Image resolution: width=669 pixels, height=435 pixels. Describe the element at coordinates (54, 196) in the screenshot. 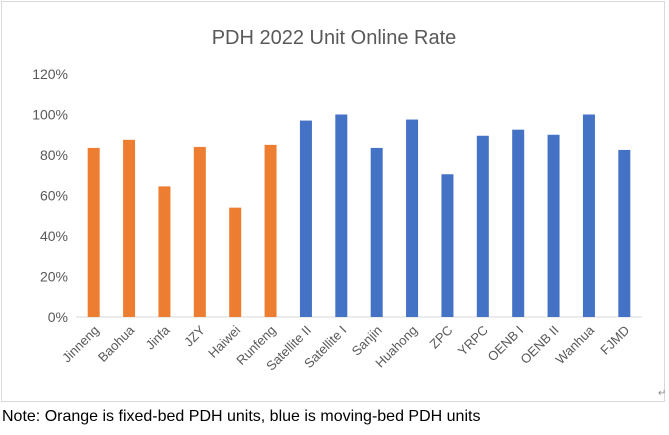

I see `y-tick-label: 60%` at that location.